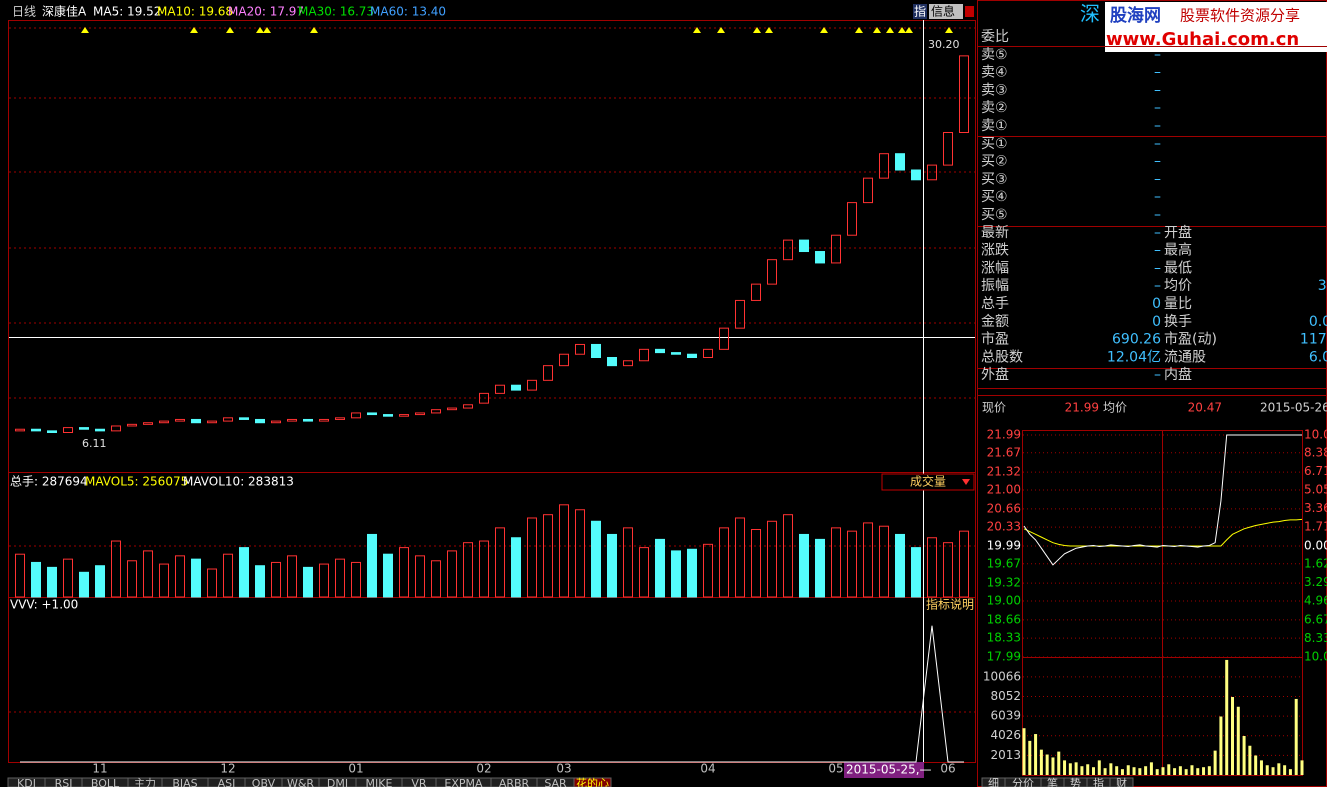 The width and height of the screenshot is (1327, 787). What do you see at coordinates (707, 769) in the screenshot?
I see `x-tick-label: 04` at bounding box center [707, 769].